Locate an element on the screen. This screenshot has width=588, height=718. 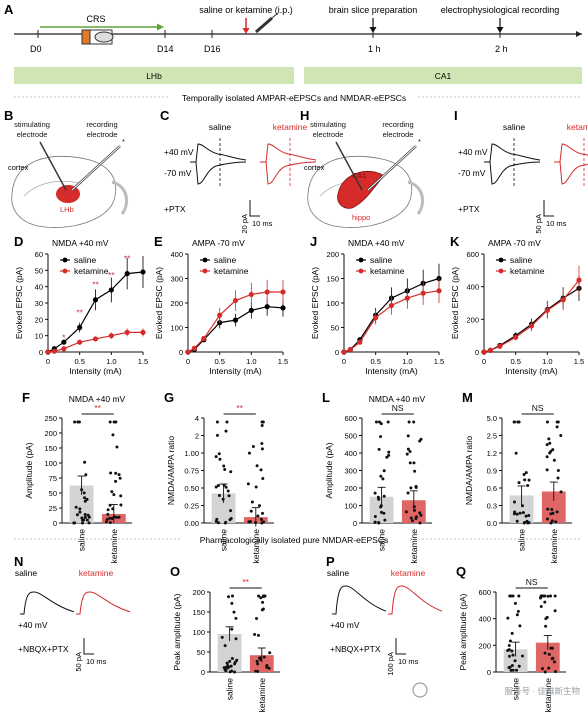
saline-trace is located at coordinates (359, 600).